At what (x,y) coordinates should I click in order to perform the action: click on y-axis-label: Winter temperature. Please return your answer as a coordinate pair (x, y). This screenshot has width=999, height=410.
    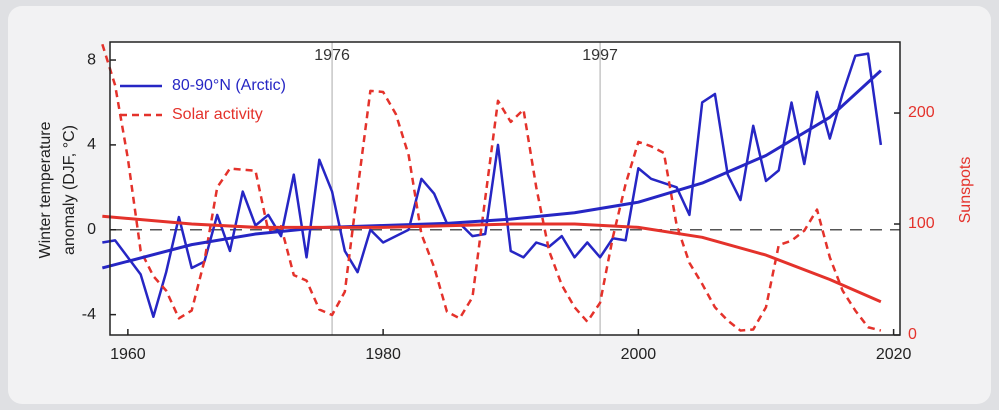
    Looking at the image, I should click on (45, 189).